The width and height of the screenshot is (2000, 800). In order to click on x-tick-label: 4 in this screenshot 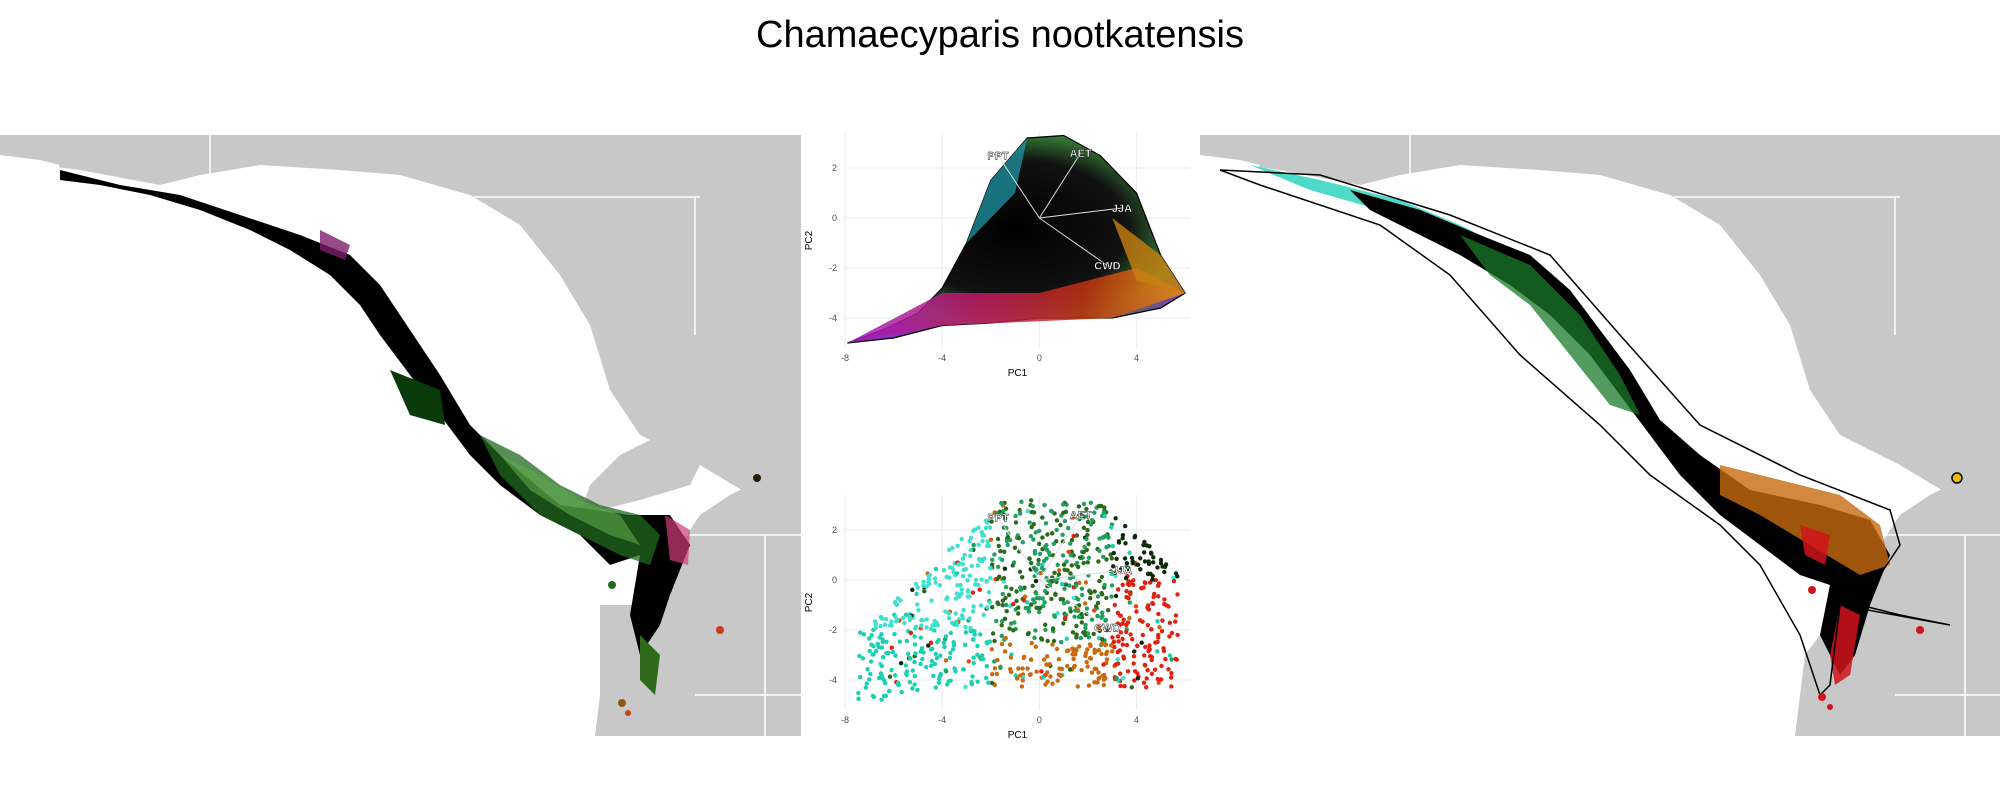, I will do `click(1136, 720)`.